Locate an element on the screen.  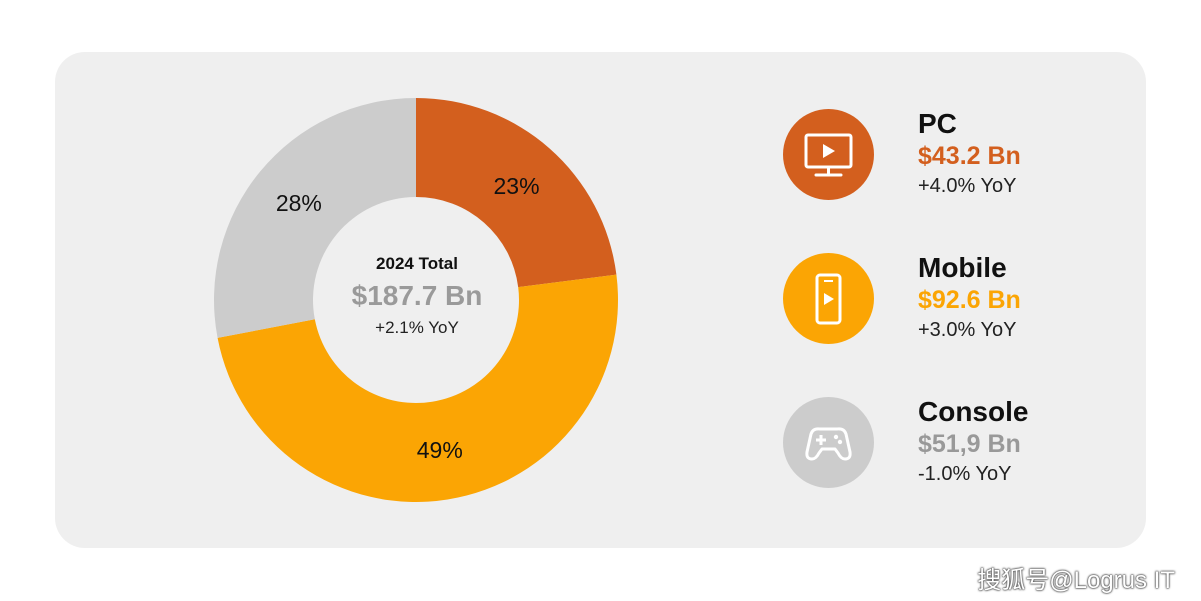
center-yoy: +2.1% YoY is located at coordinates (417, 327).